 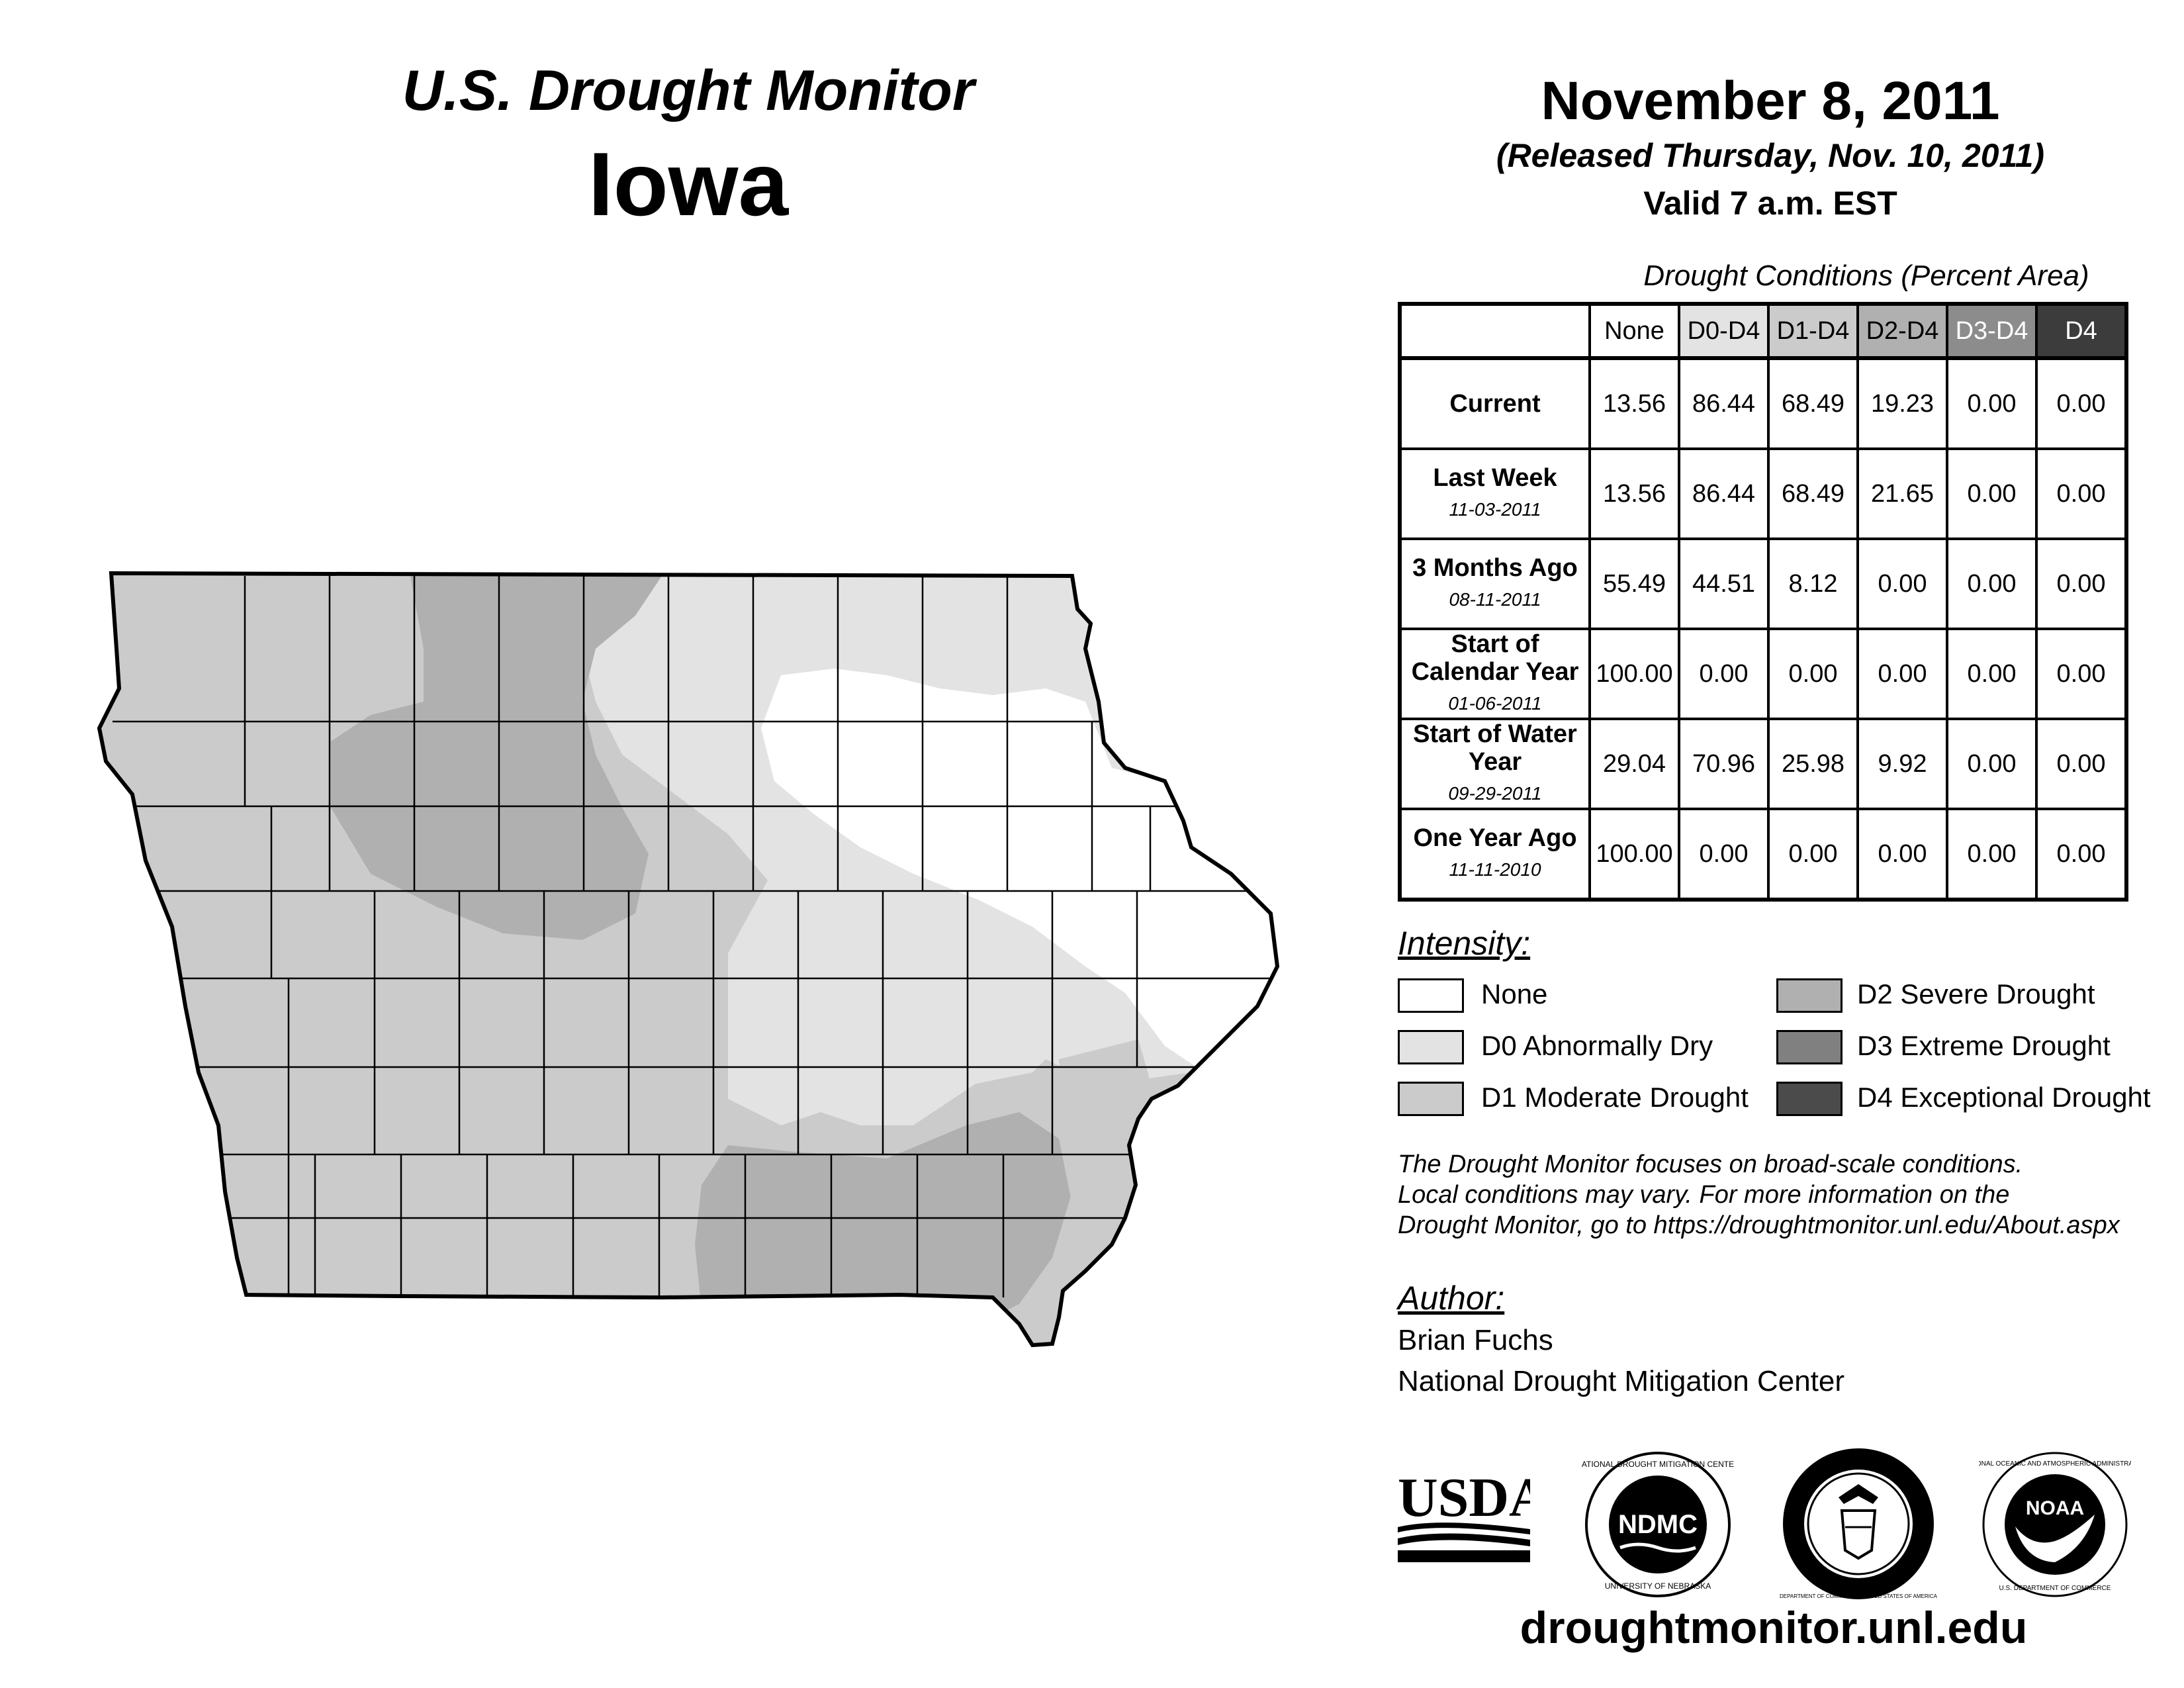 I want to click on legend-title: Intensity:, so click(x=1464, y=943).